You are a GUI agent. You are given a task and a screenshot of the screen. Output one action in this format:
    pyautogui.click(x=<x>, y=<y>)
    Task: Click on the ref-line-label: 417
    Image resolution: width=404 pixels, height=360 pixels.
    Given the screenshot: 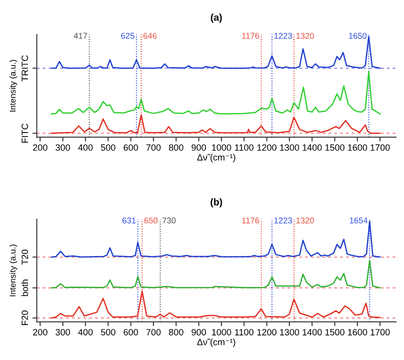 What is the action you would take?
    pyautogui.click(x=81, y=35)
    